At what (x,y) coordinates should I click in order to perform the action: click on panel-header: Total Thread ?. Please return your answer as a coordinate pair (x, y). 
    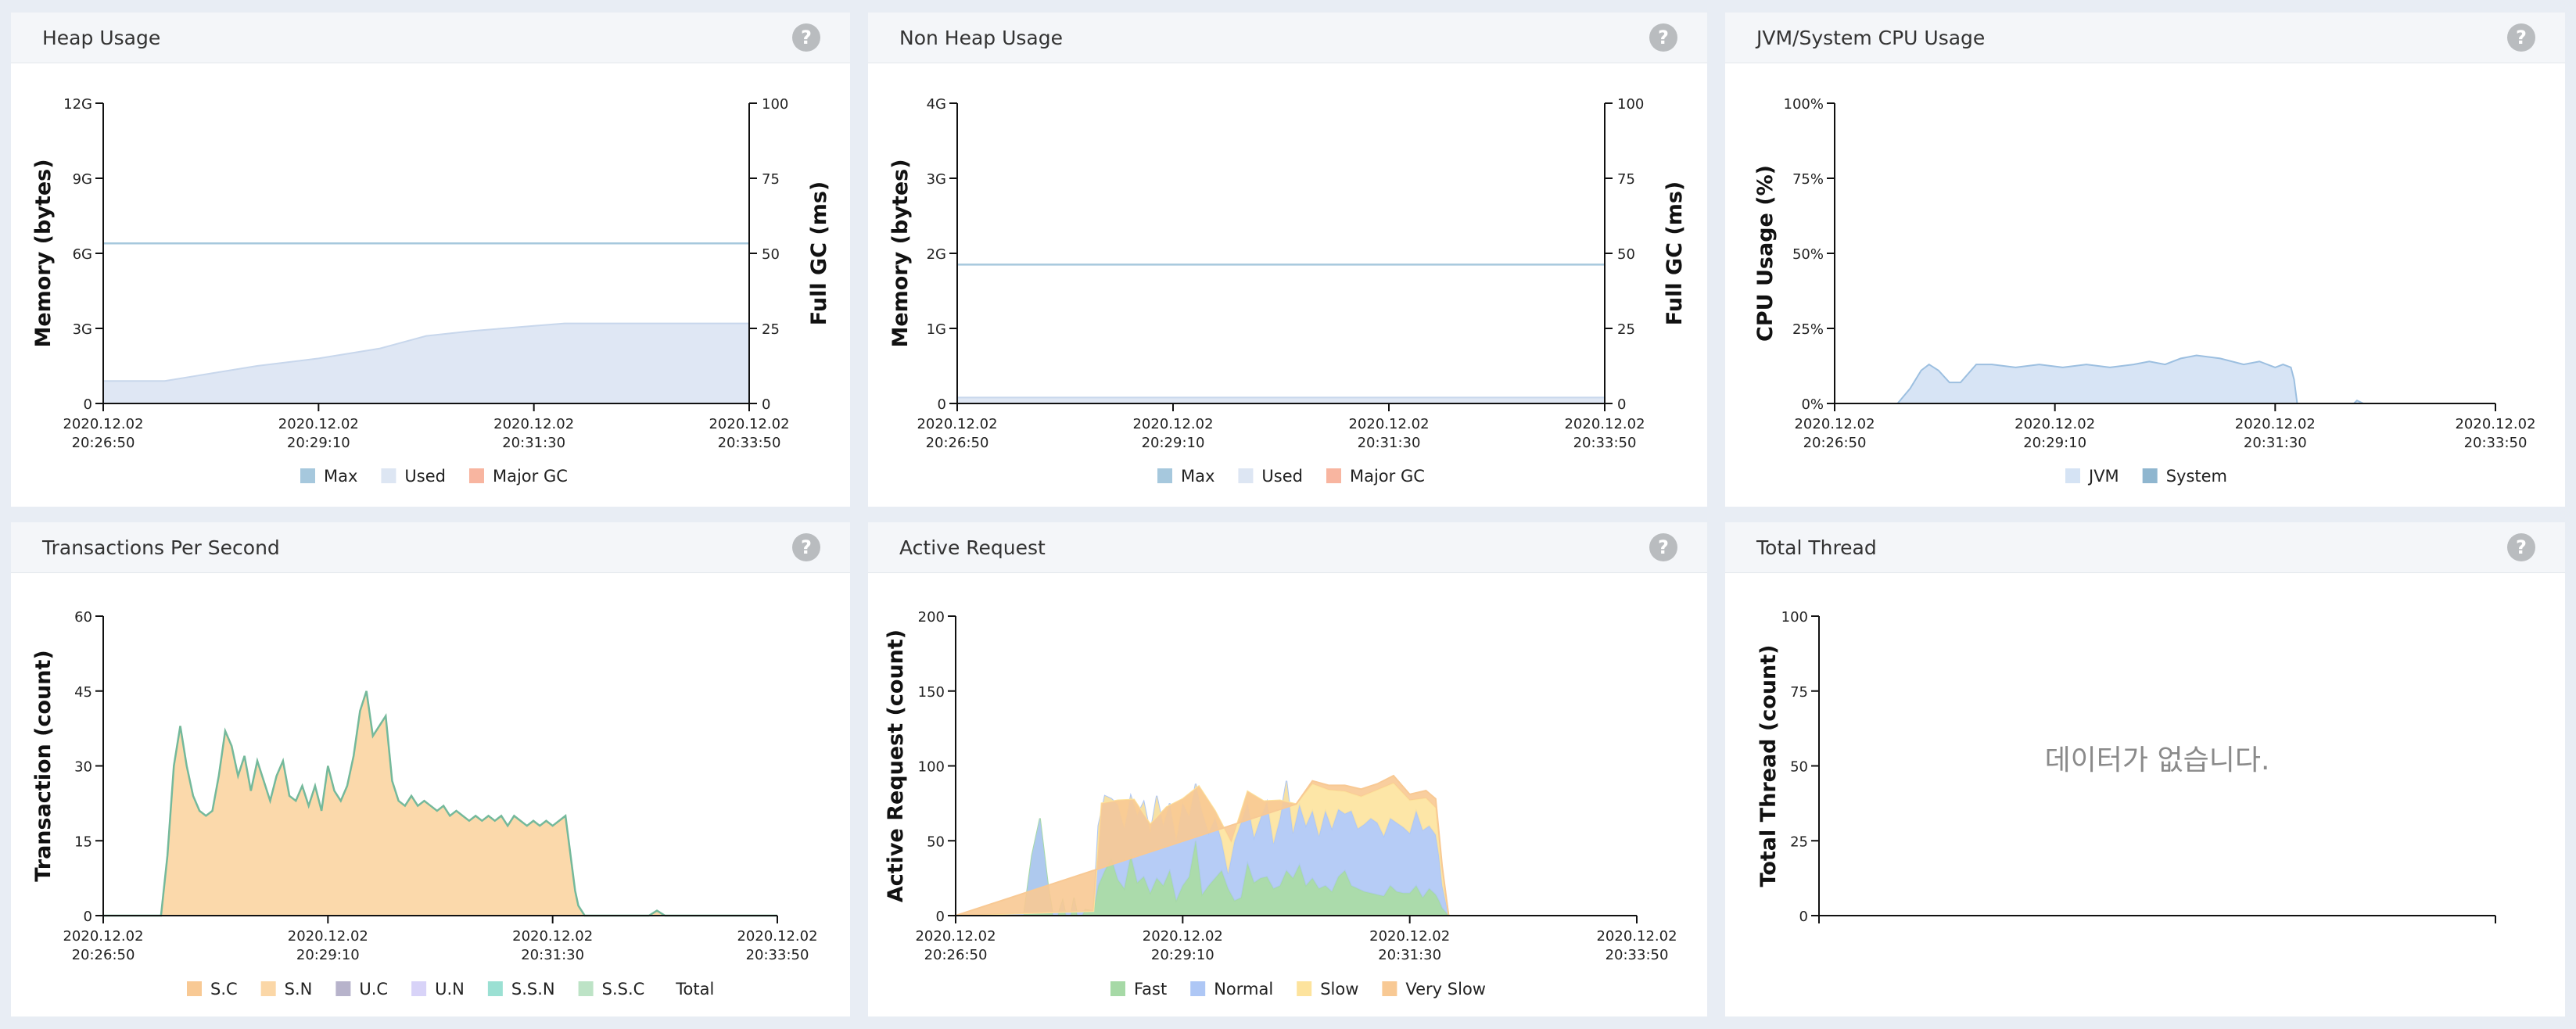
    Looking at the image, I should click on (2145, 547).